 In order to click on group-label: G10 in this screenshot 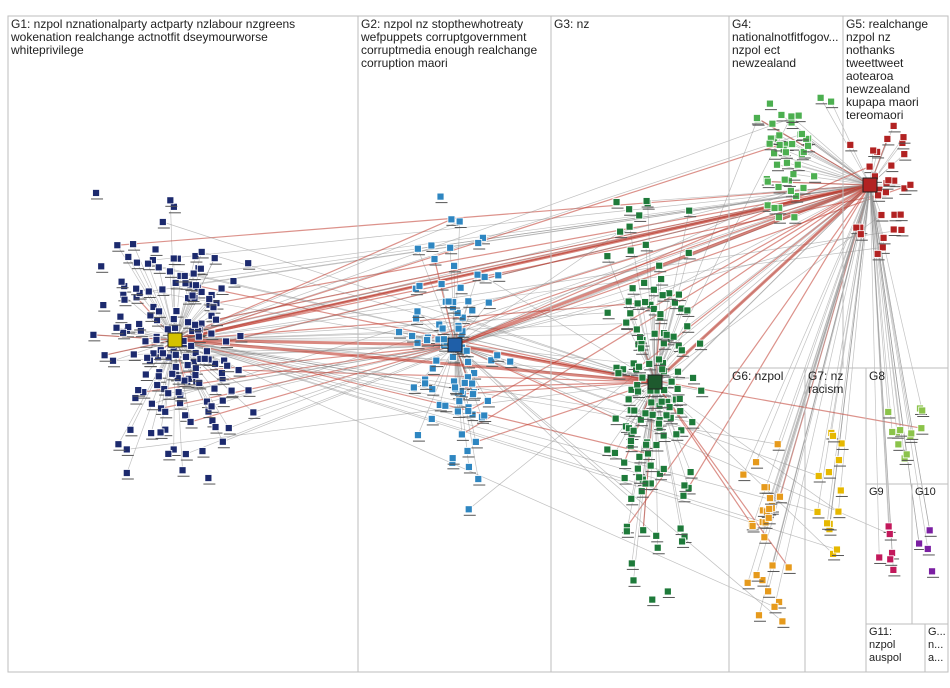, I will do `click(925, 492)`.